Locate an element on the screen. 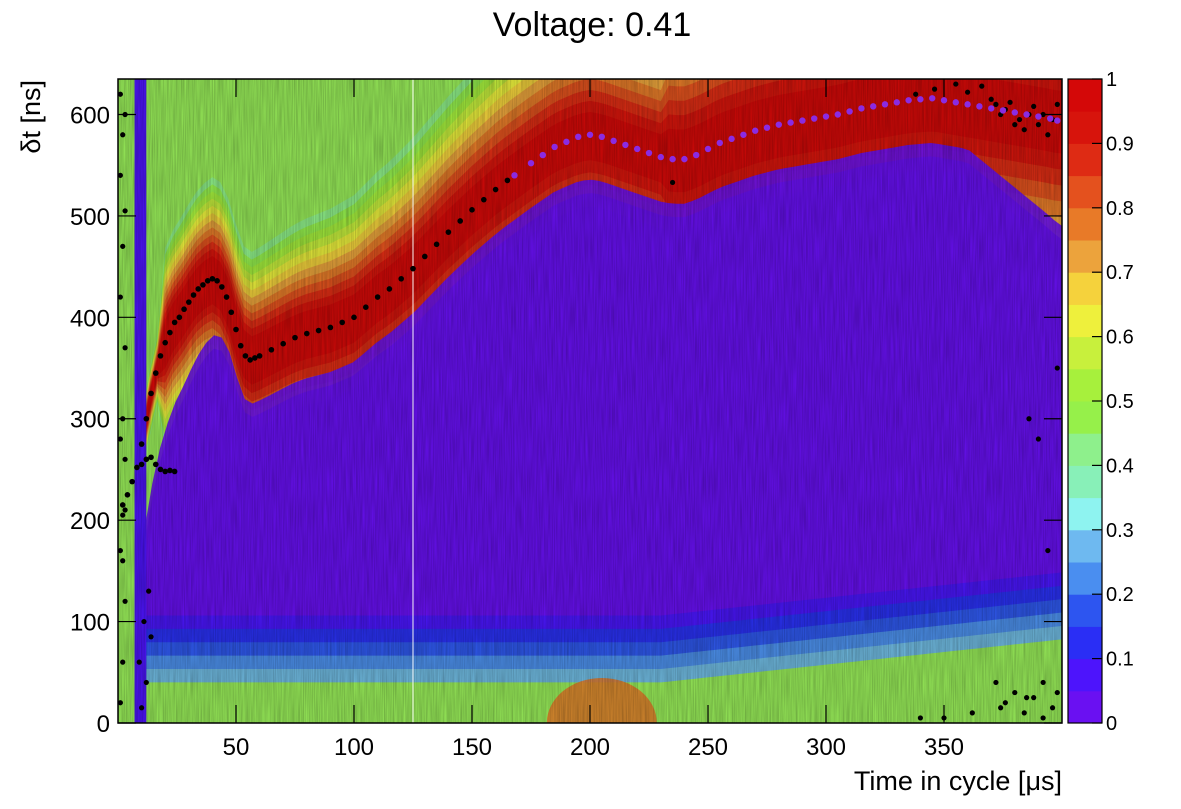 The height and width of the screenshot is (809, 1181). colorbar-tick-label: 0.2 is located at coordinates (1120, 595).